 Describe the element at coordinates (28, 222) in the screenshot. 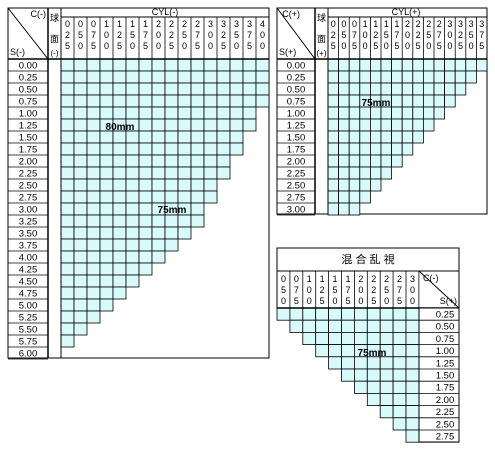

I see `sph-row-header: 3.25` at that location.